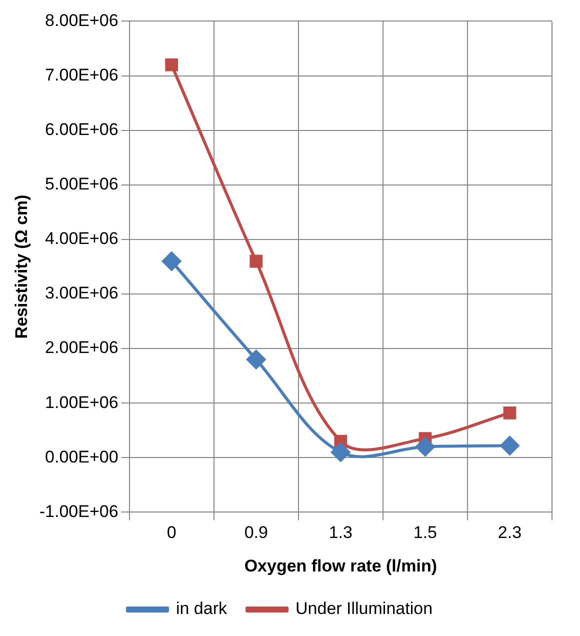  What do you see at coordinates (81, 238) in the screenshot?
I see `y-tick-label: 4.00E+06` at bounding box center [81, 238].